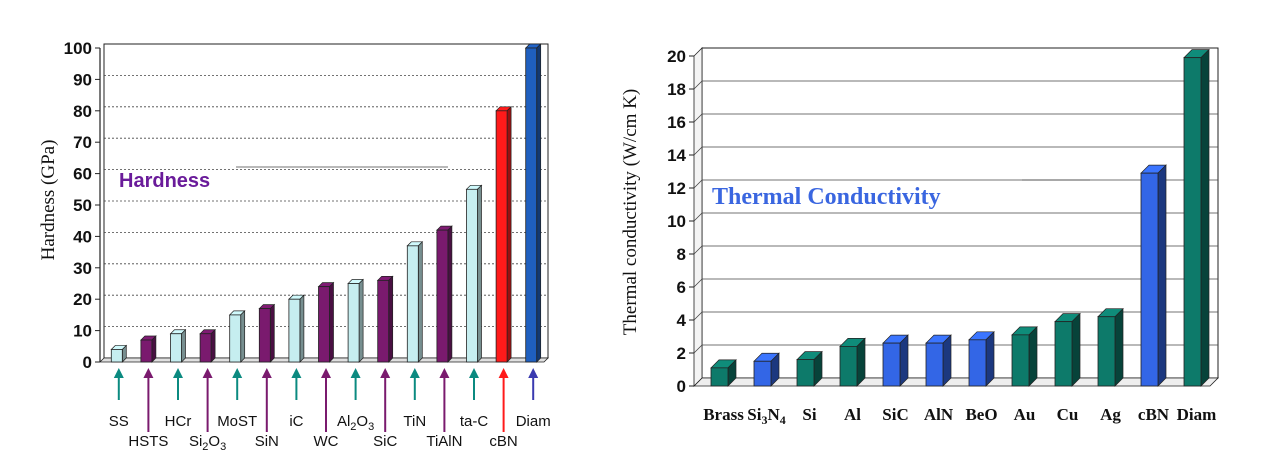 Image resolution: width=1264 pixels, height=474 pixels. I want to click on hardness-y-tick-label: 40, so click(82, 236).